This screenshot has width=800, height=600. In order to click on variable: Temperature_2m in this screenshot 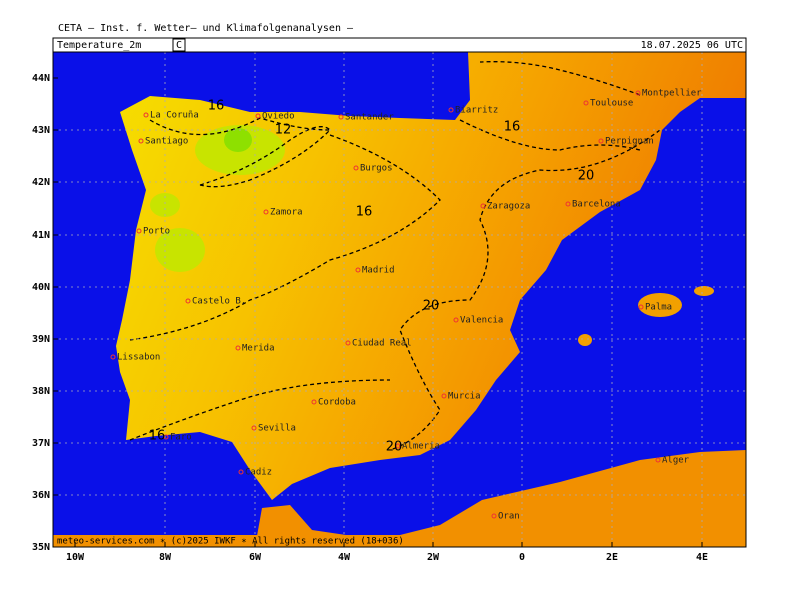, I will do `click(99, 45)`.